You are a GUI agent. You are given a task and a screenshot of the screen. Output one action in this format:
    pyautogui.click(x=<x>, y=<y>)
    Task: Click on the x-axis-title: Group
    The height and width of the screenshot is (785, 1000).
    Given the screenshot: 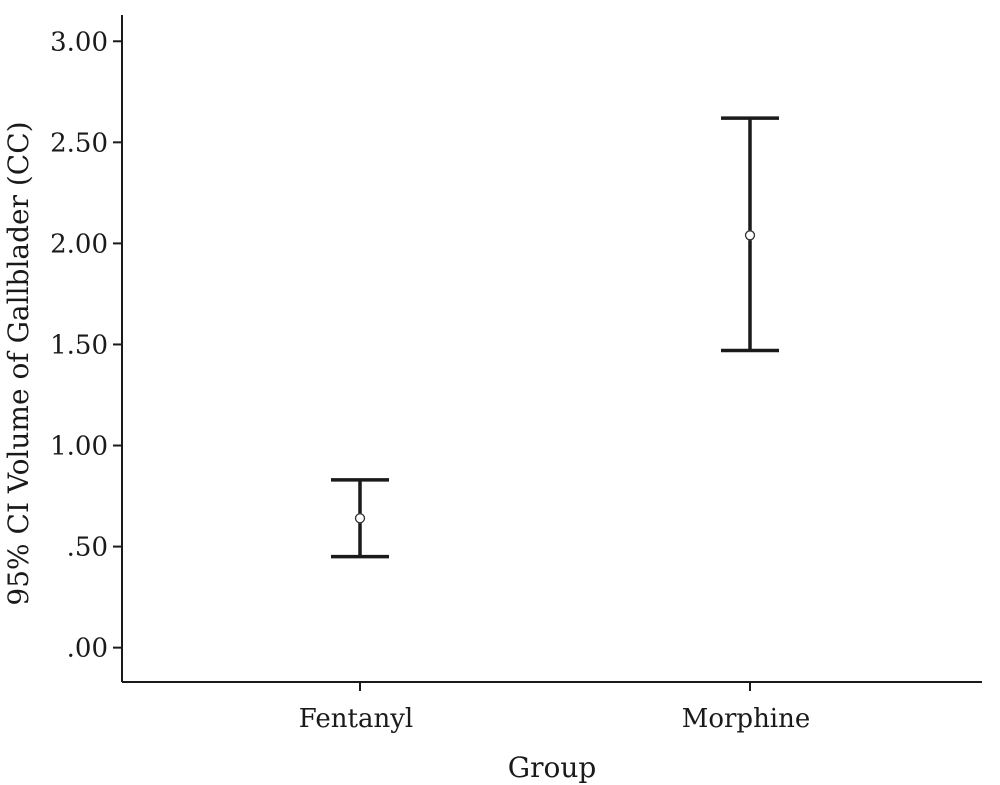 What is the action you would take?
    pyautogui.click(x=552, y=767)
    